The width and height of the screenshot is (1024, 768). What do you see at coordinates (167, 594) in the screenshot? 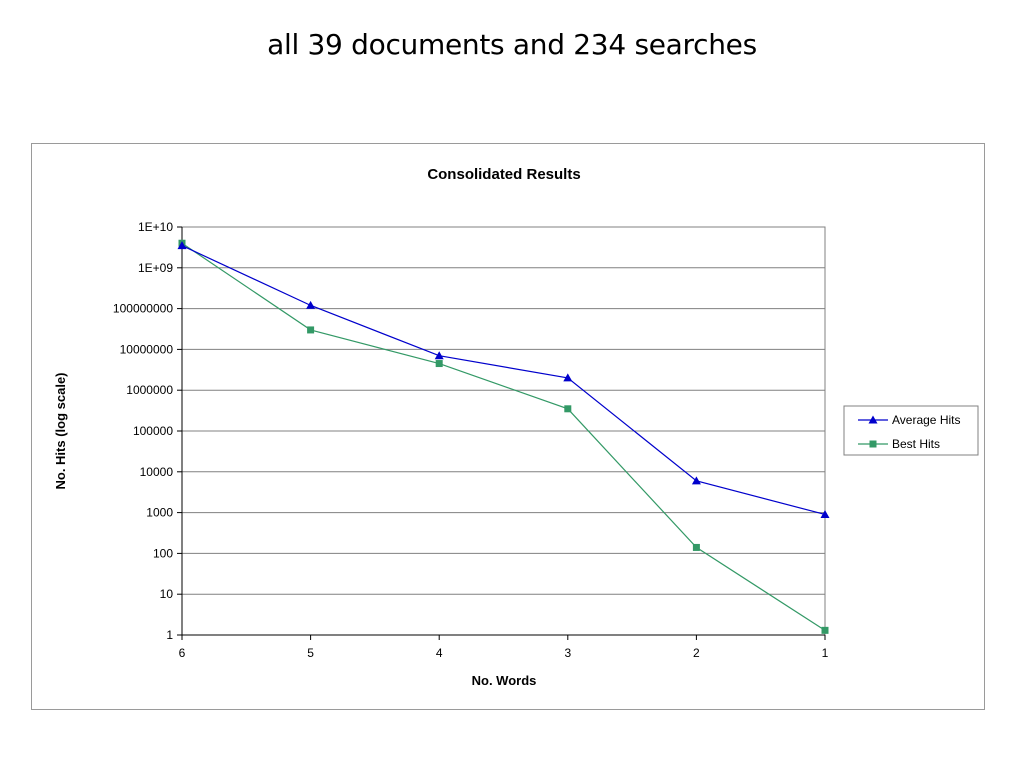
I see `y-tick-label: 10` at bounding box center [167, 594].